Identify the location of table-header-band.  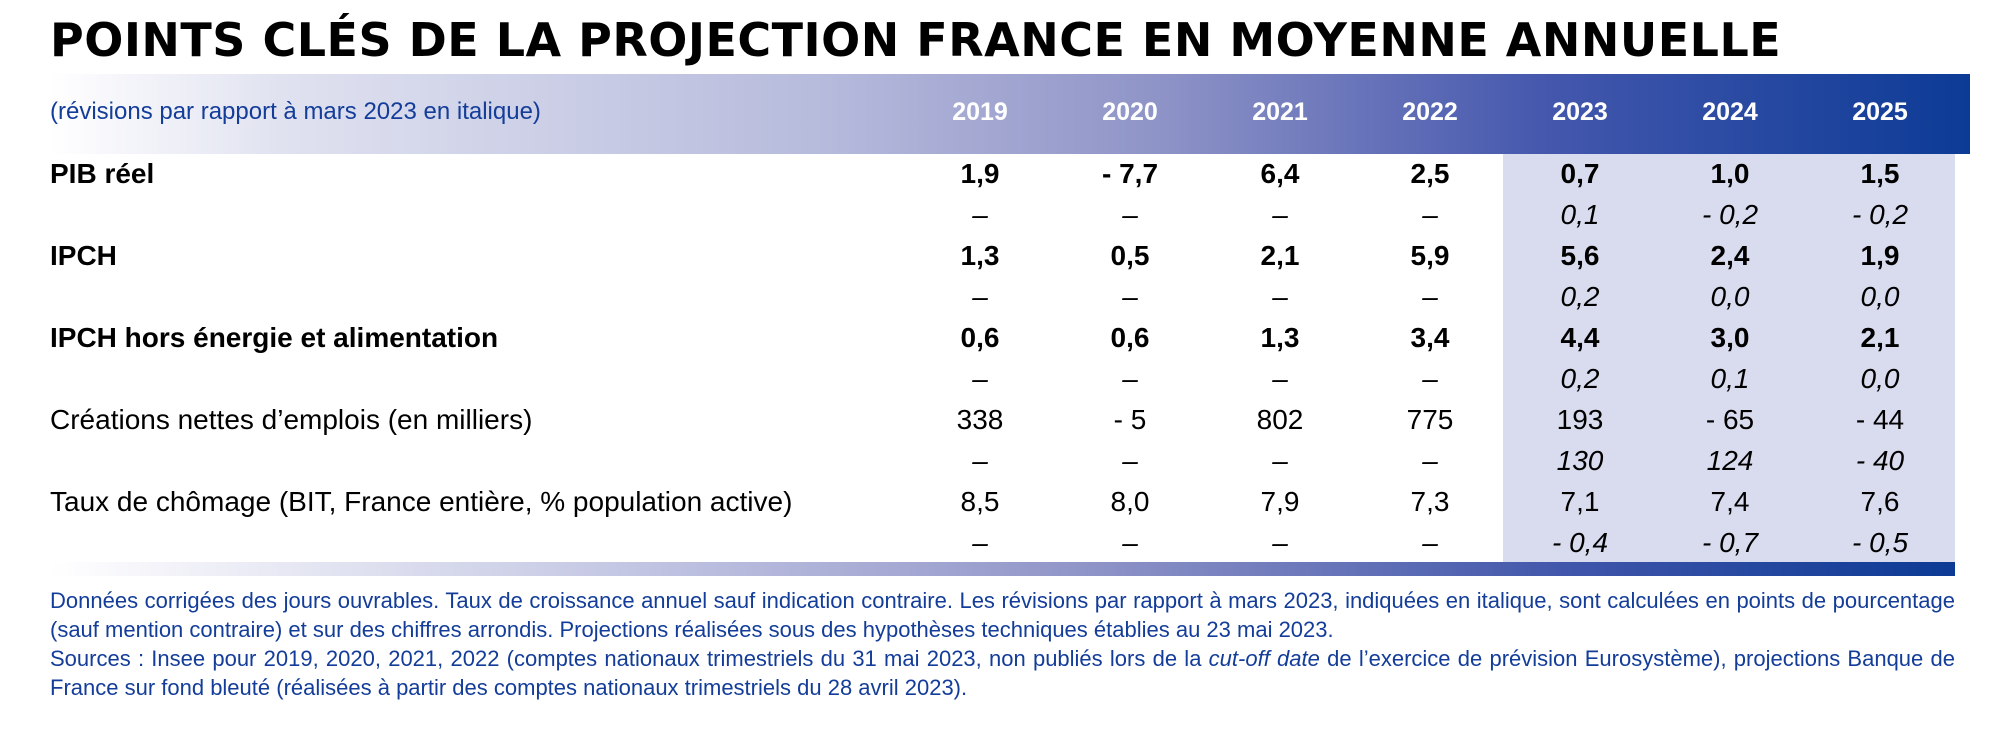
(1010, 114).